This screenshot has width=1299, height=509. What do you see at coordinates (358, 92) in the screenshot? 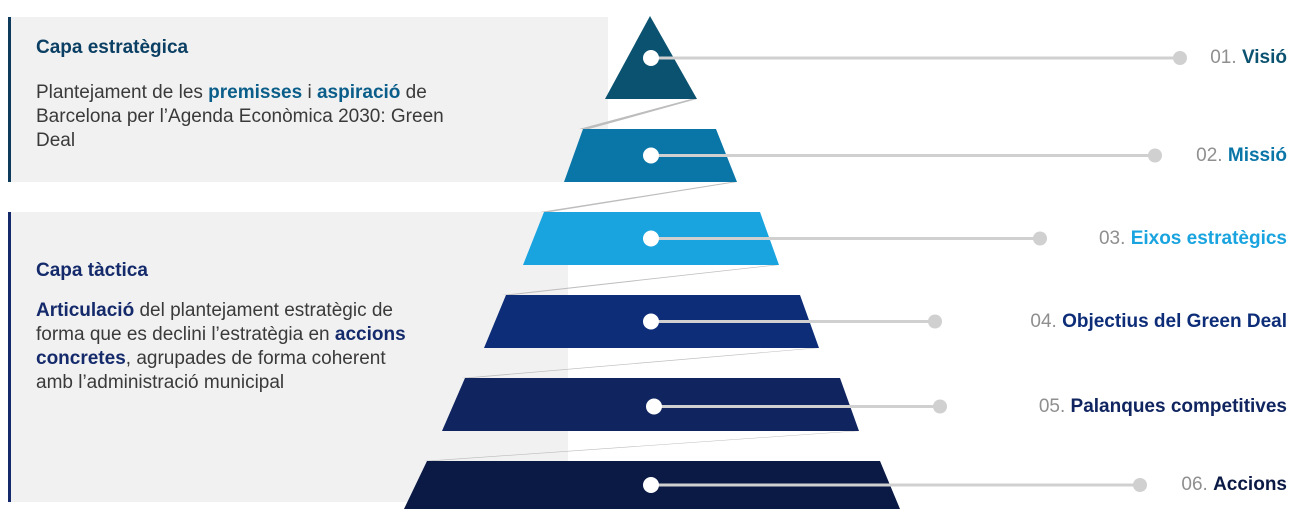
I see `description-highlight: aspiració` at bounding box center [358, 92].